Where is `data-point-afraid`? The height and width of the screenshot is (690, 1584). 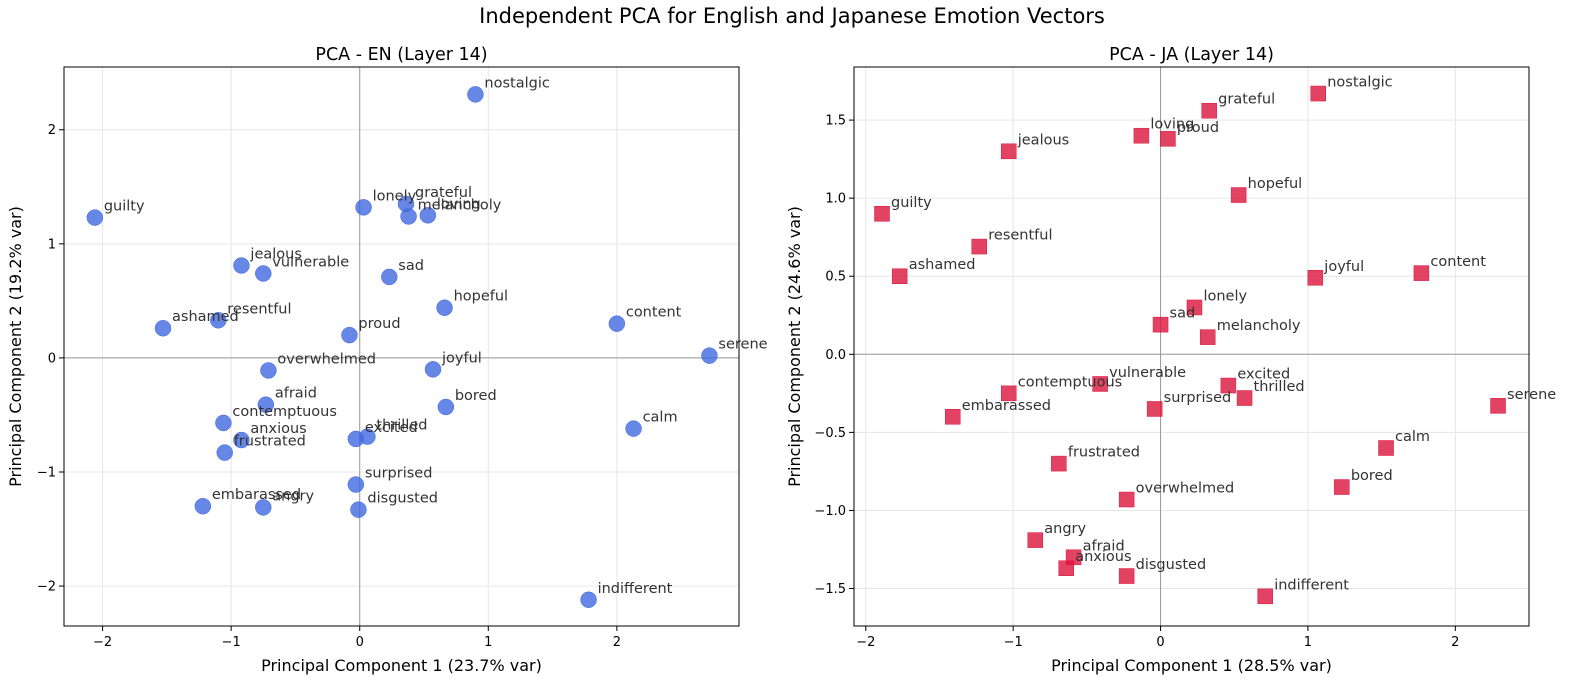
data-point-afraid is located at coordinates (266, 404).